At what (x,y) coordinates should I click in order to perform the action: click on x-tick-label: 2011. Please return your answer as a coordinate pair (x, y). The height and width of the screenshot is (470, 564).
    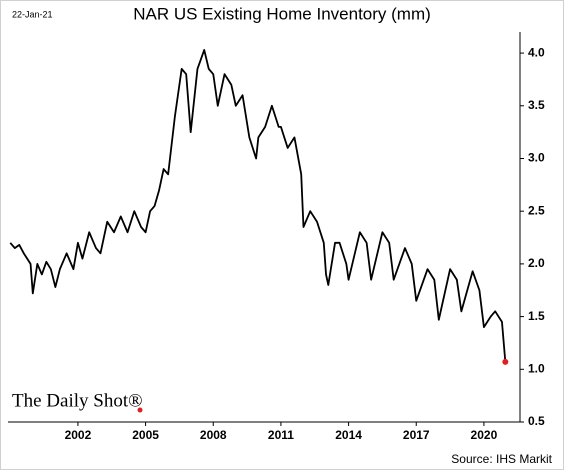
    Looking at the image, I should click on (281, 435).